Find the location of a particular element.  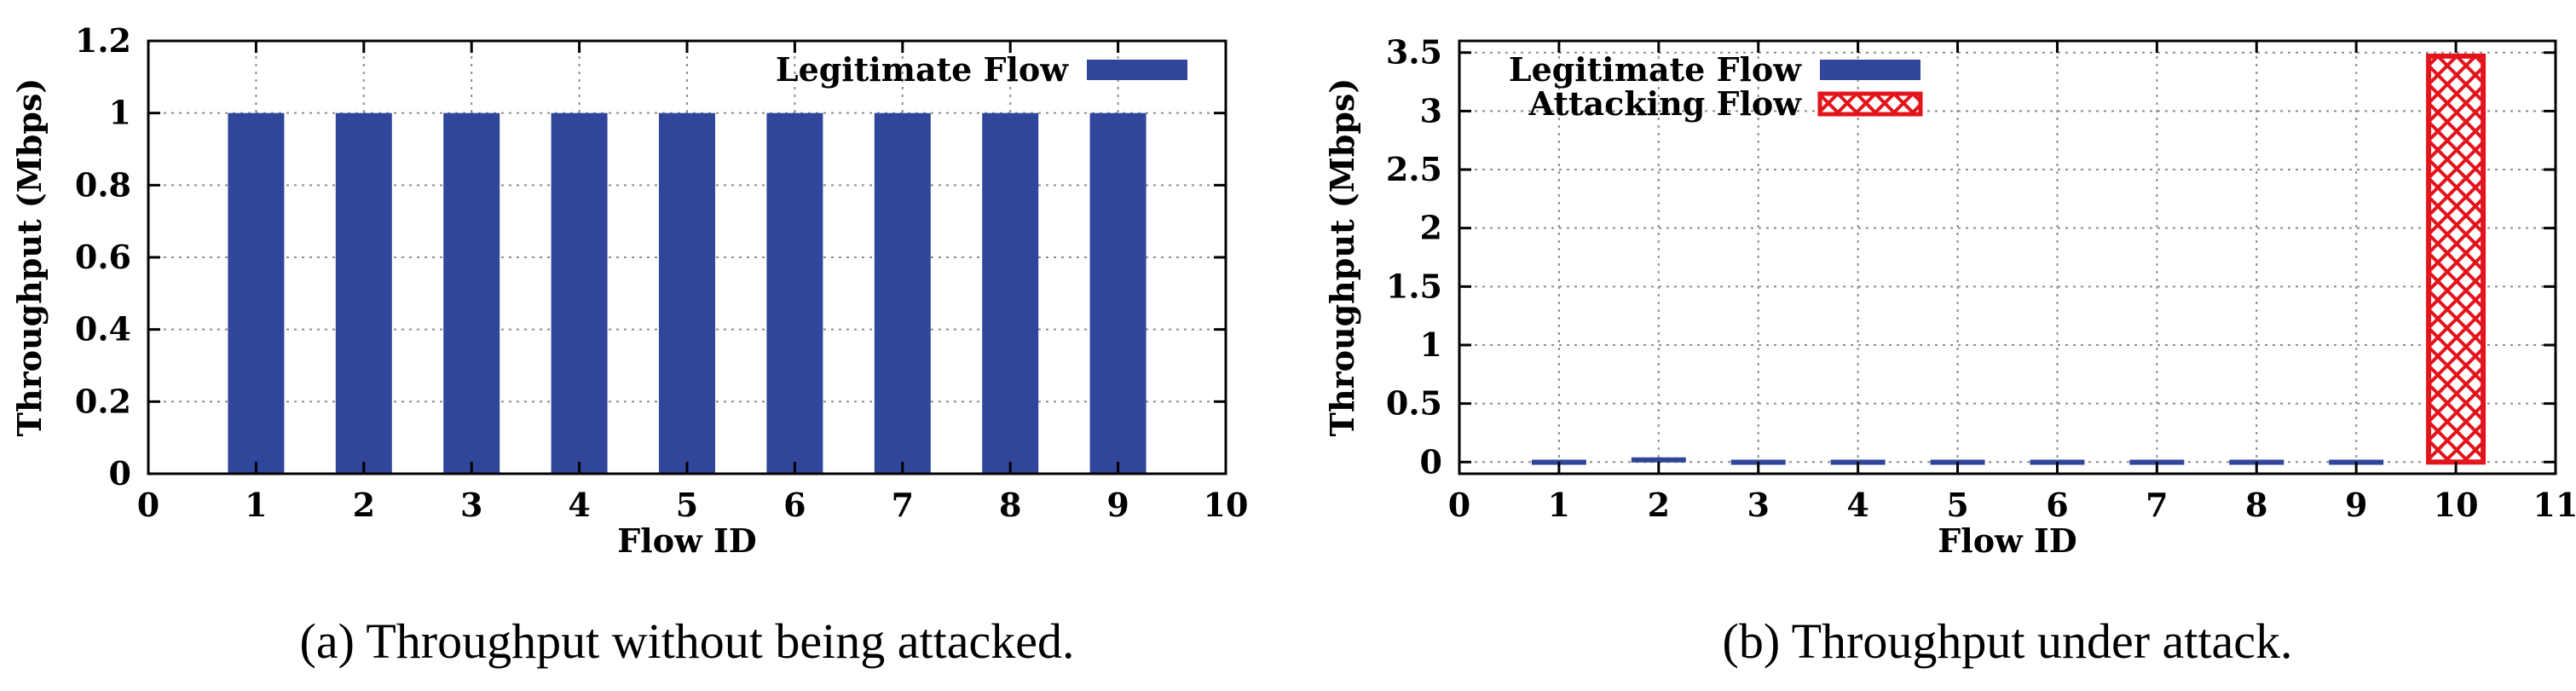

figure-caption-a: (a) Throughput without being attacked. is located at coordinates (687, 641).